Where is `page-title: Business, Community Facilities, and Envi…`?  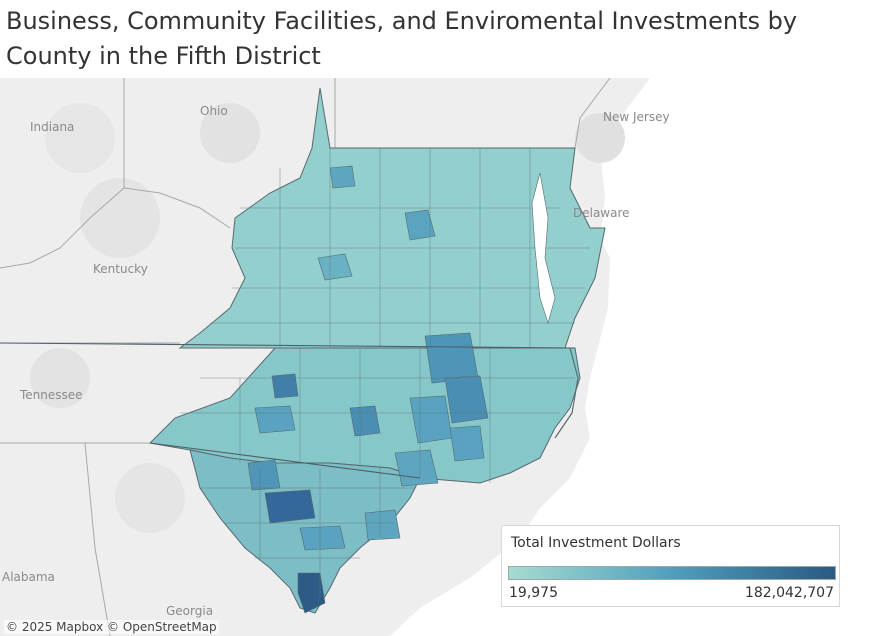
page-title: Business, Community Facilities, and Envi… is located at coordinates (402, 38).